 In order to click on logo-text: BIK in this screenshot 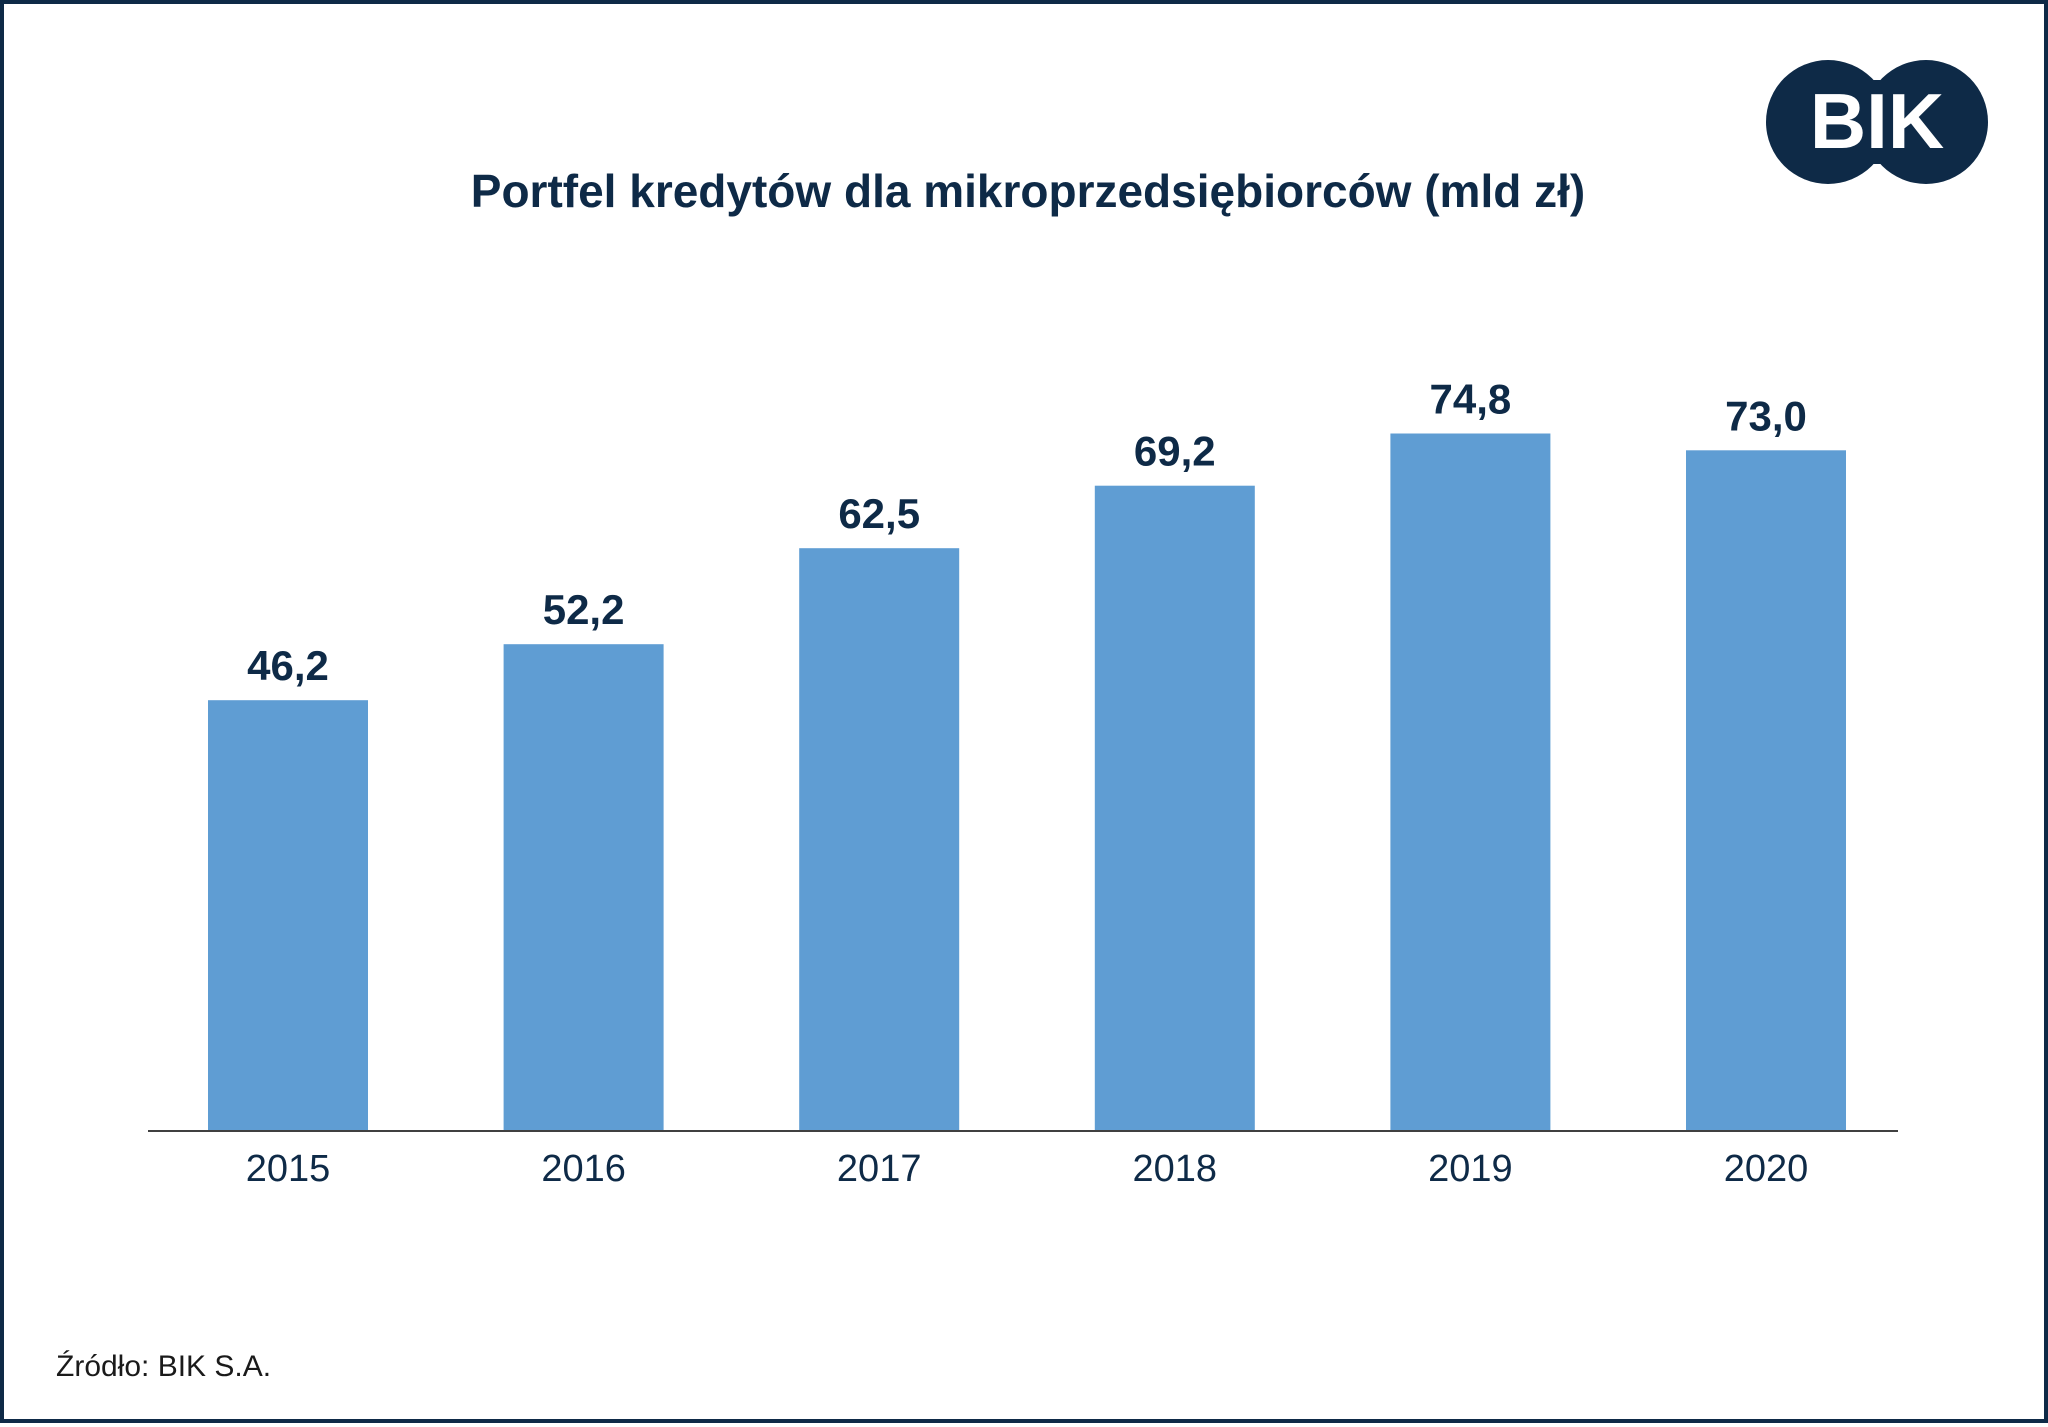, I will do `click(1877, 121)`.